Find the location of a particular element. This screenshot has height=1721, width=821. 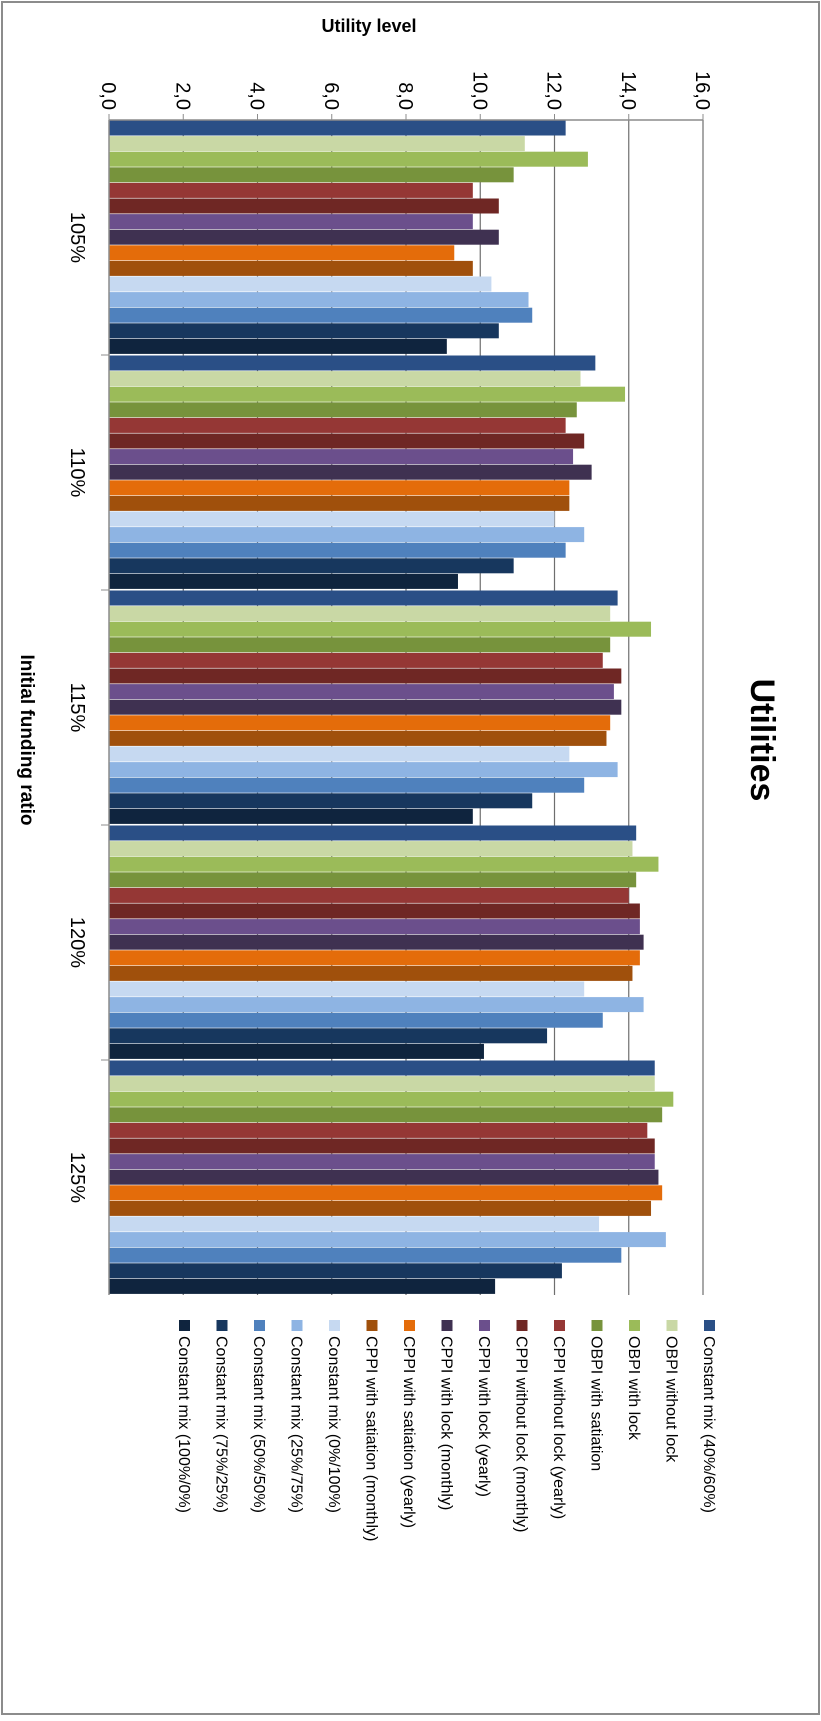

legend-label: Constant mix (25%/75%) is located at coordinates (296, 1424).